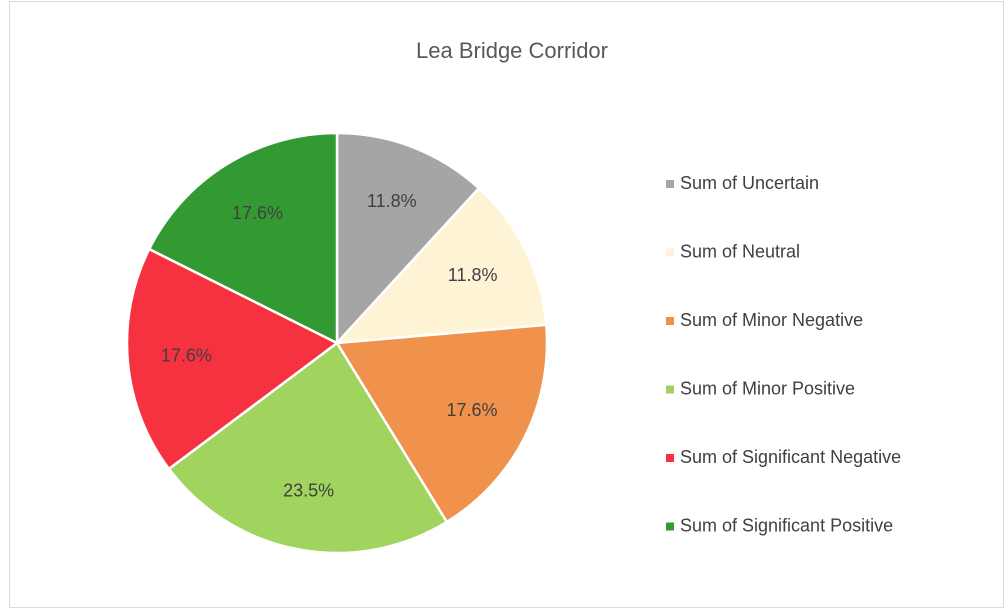  I want to click on legend-label: Sum of Minor Positive, so click(767, 388).